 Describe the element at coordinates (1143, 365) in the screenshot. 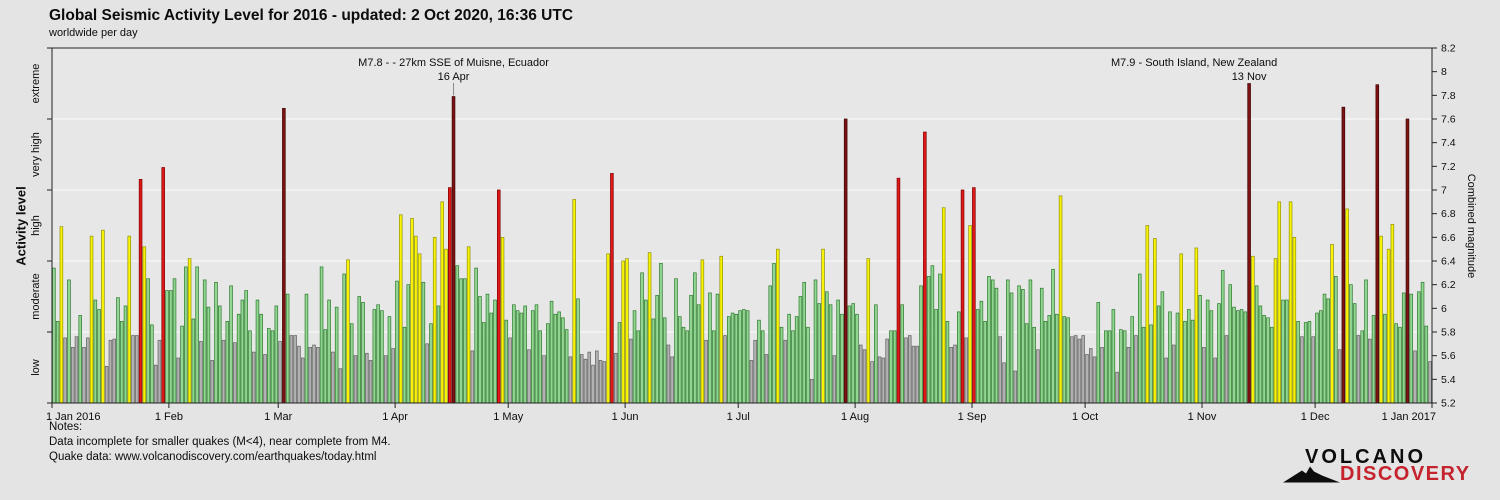

I see `bar-day-290-moderate` at that location.